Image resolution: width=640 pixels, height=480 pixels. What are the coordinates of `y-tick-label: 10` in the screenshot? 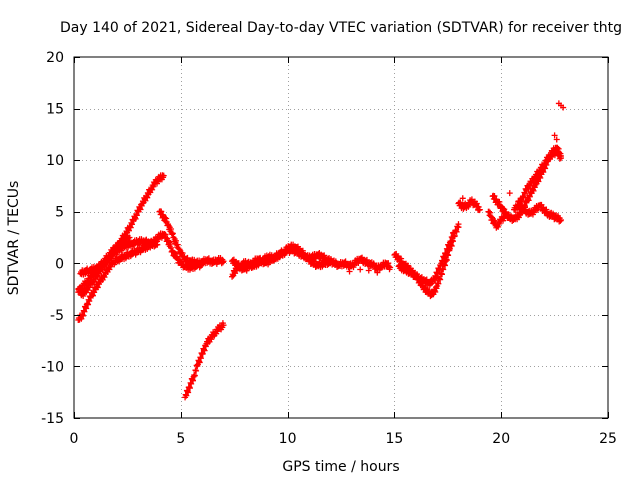 It's located at (55, 161).